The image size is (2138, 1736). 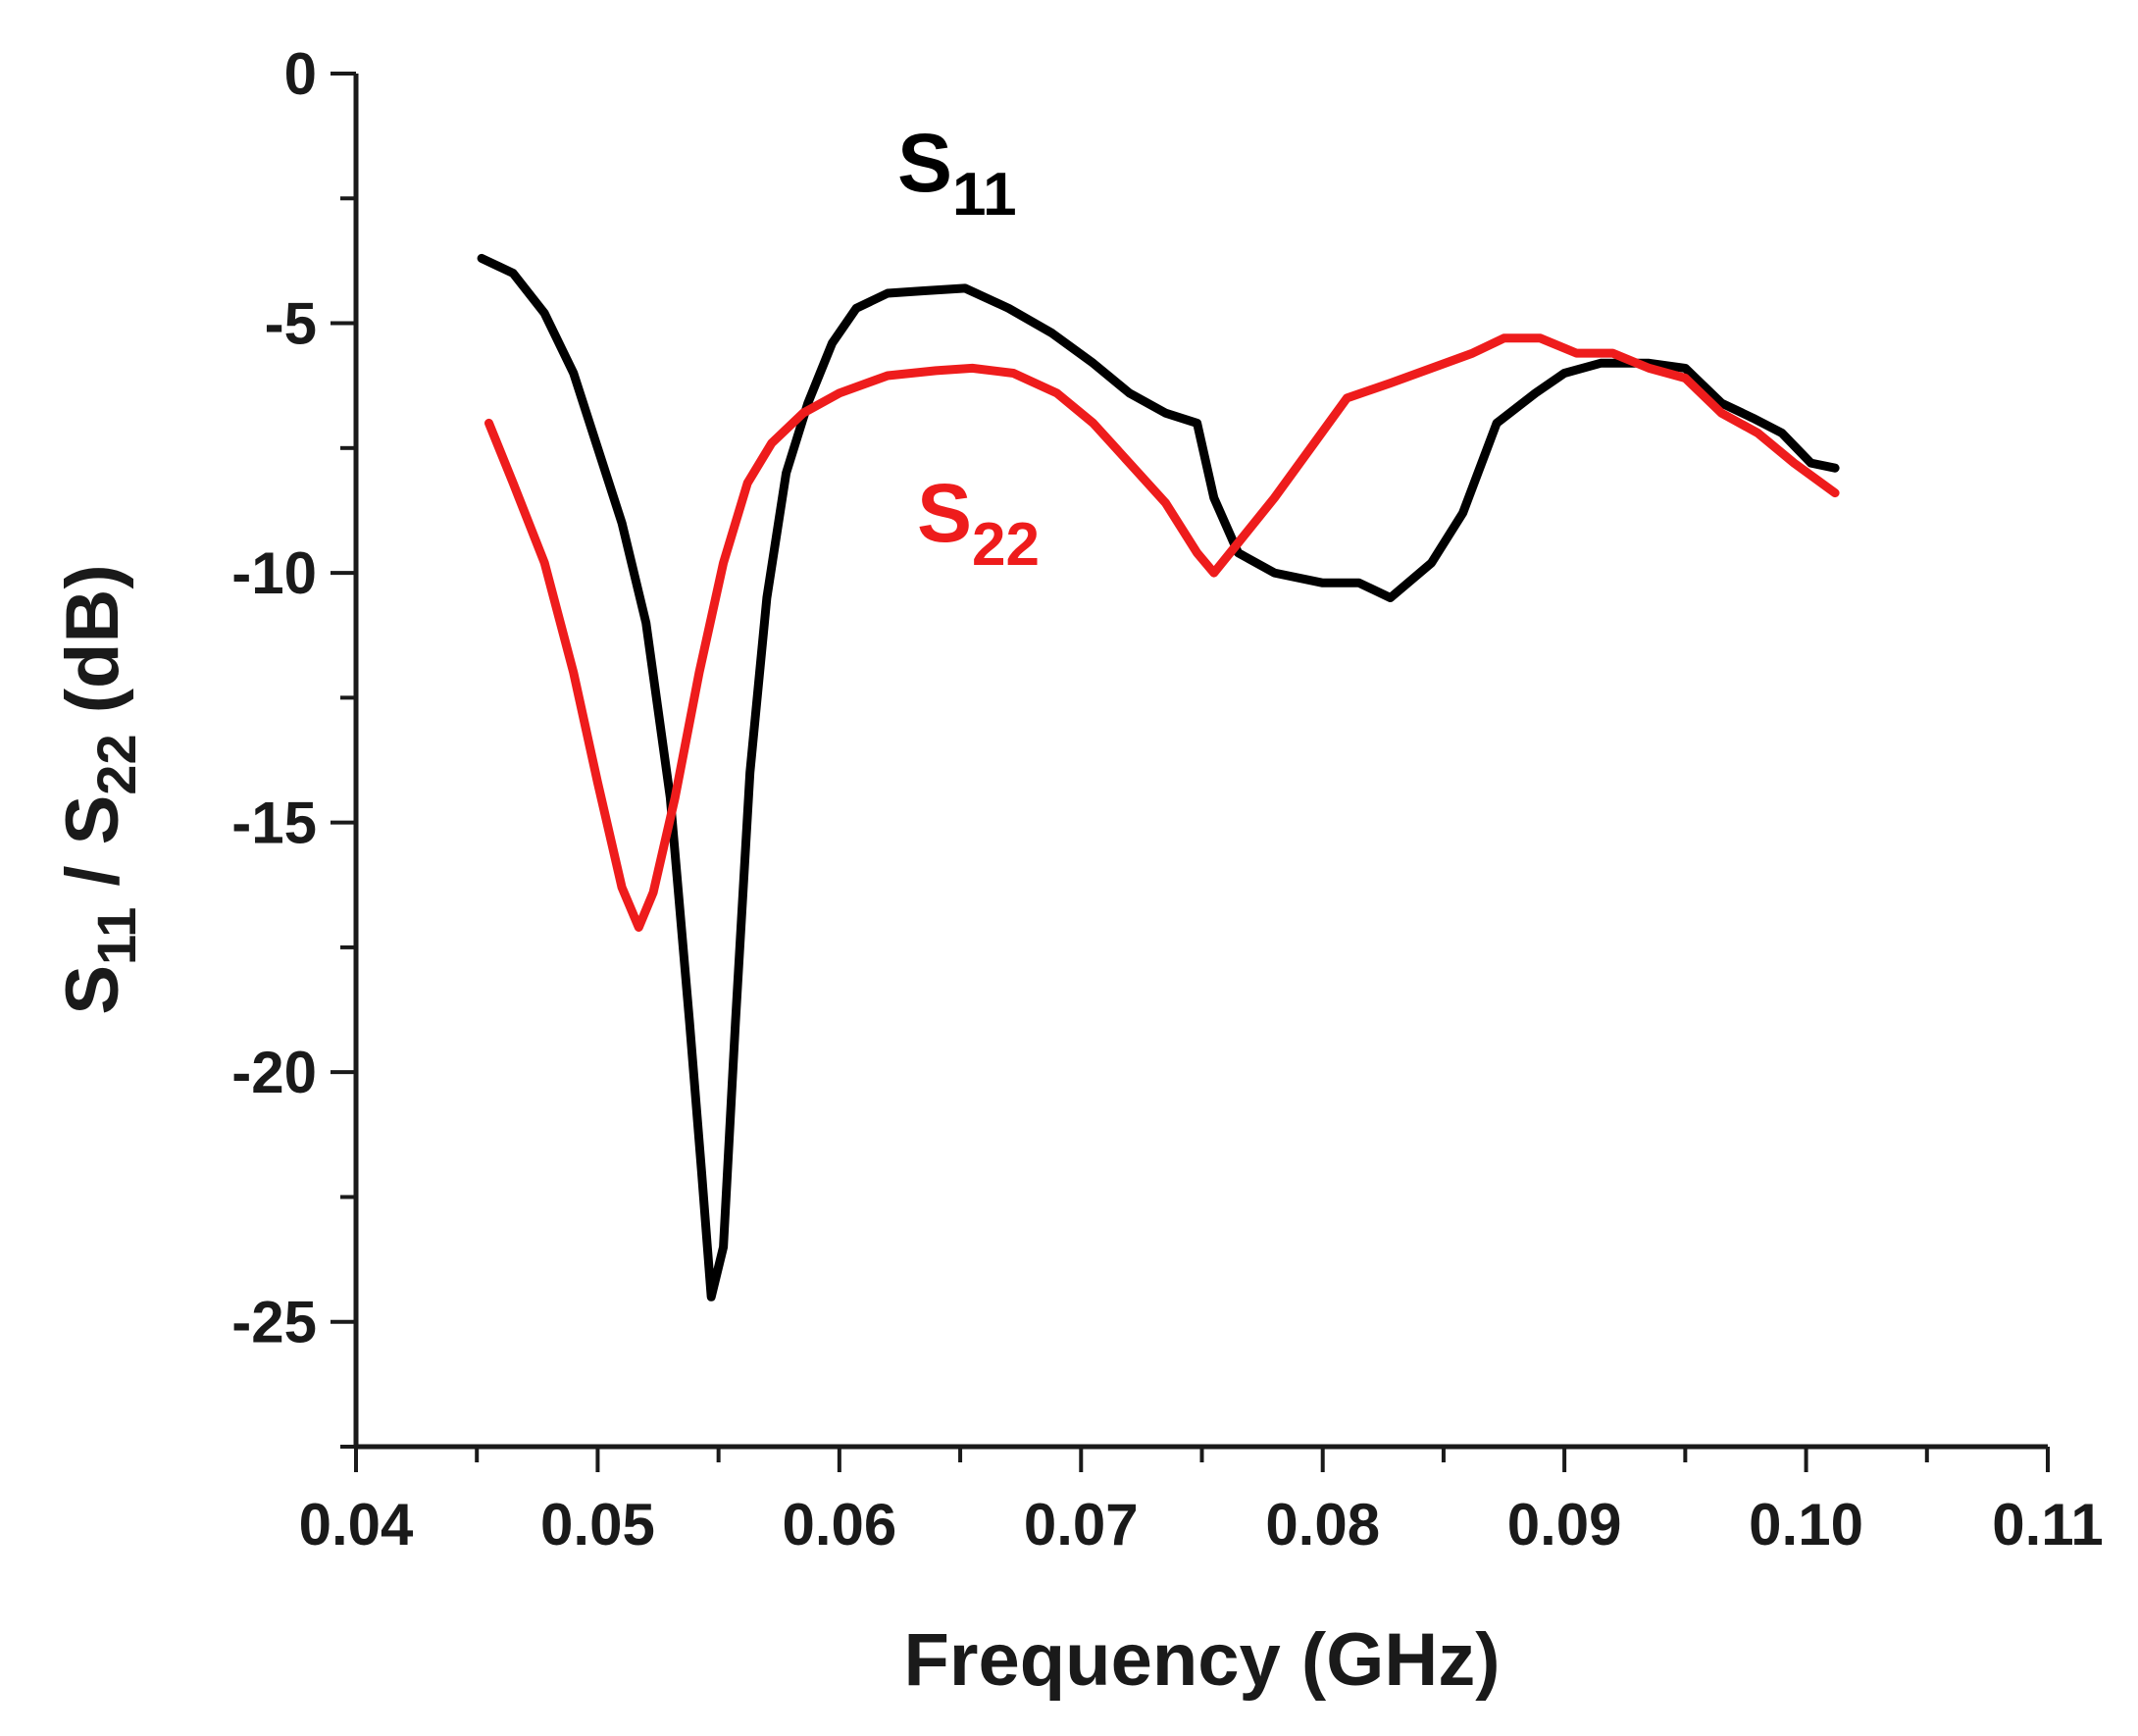 What do you see at coordinates (1201, 1660) in the screenshot?
I see `x-axis-title: Frequency (GHz)` at bounding box center [1201, 1660].